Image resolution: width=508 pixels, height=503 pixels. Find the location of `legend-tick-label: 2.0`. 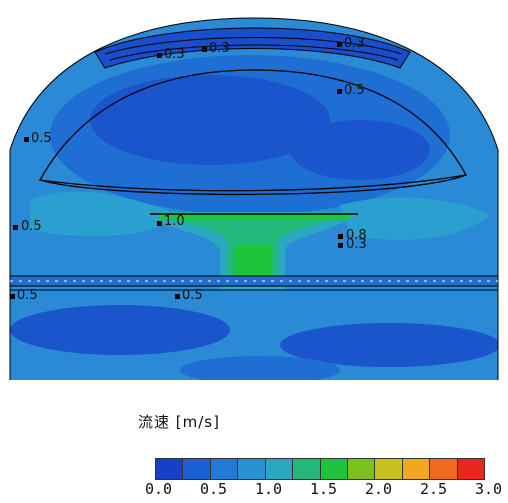

legend-tick-label: 2.0 is located at coordinates (379, 489).